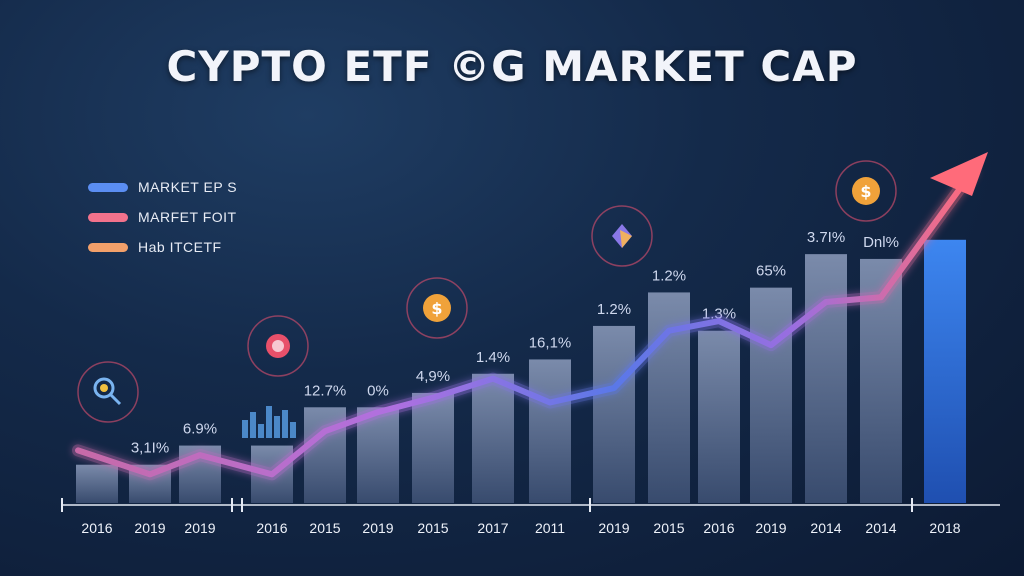 This screenshot has height=576, width=1024. Describe the element at coordinates (826, 237) in the screenshot. I see `data-label: 3.7I%` at that location.